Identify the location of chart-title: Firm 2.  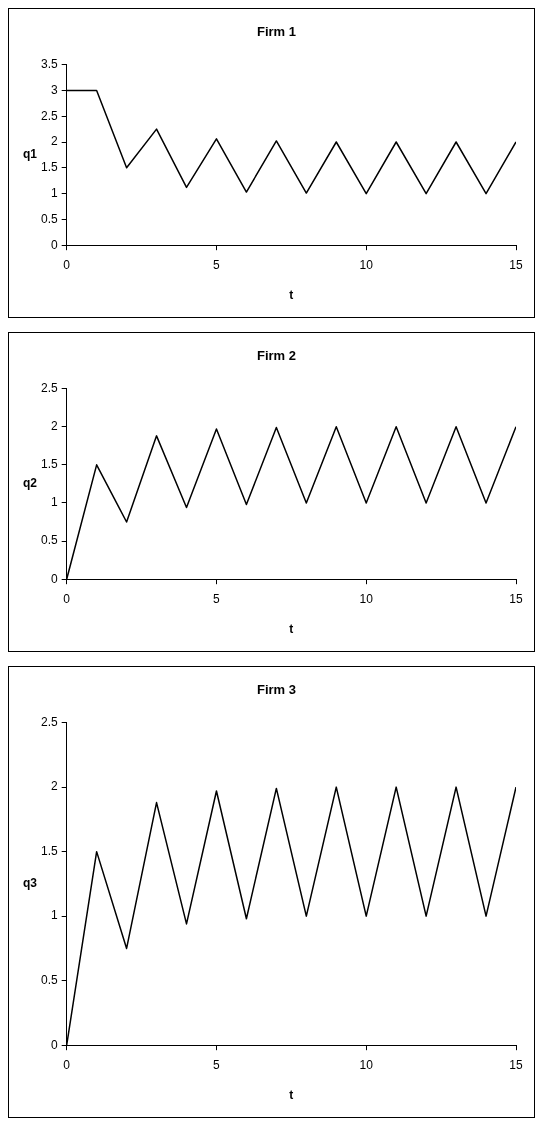
(276, 356).